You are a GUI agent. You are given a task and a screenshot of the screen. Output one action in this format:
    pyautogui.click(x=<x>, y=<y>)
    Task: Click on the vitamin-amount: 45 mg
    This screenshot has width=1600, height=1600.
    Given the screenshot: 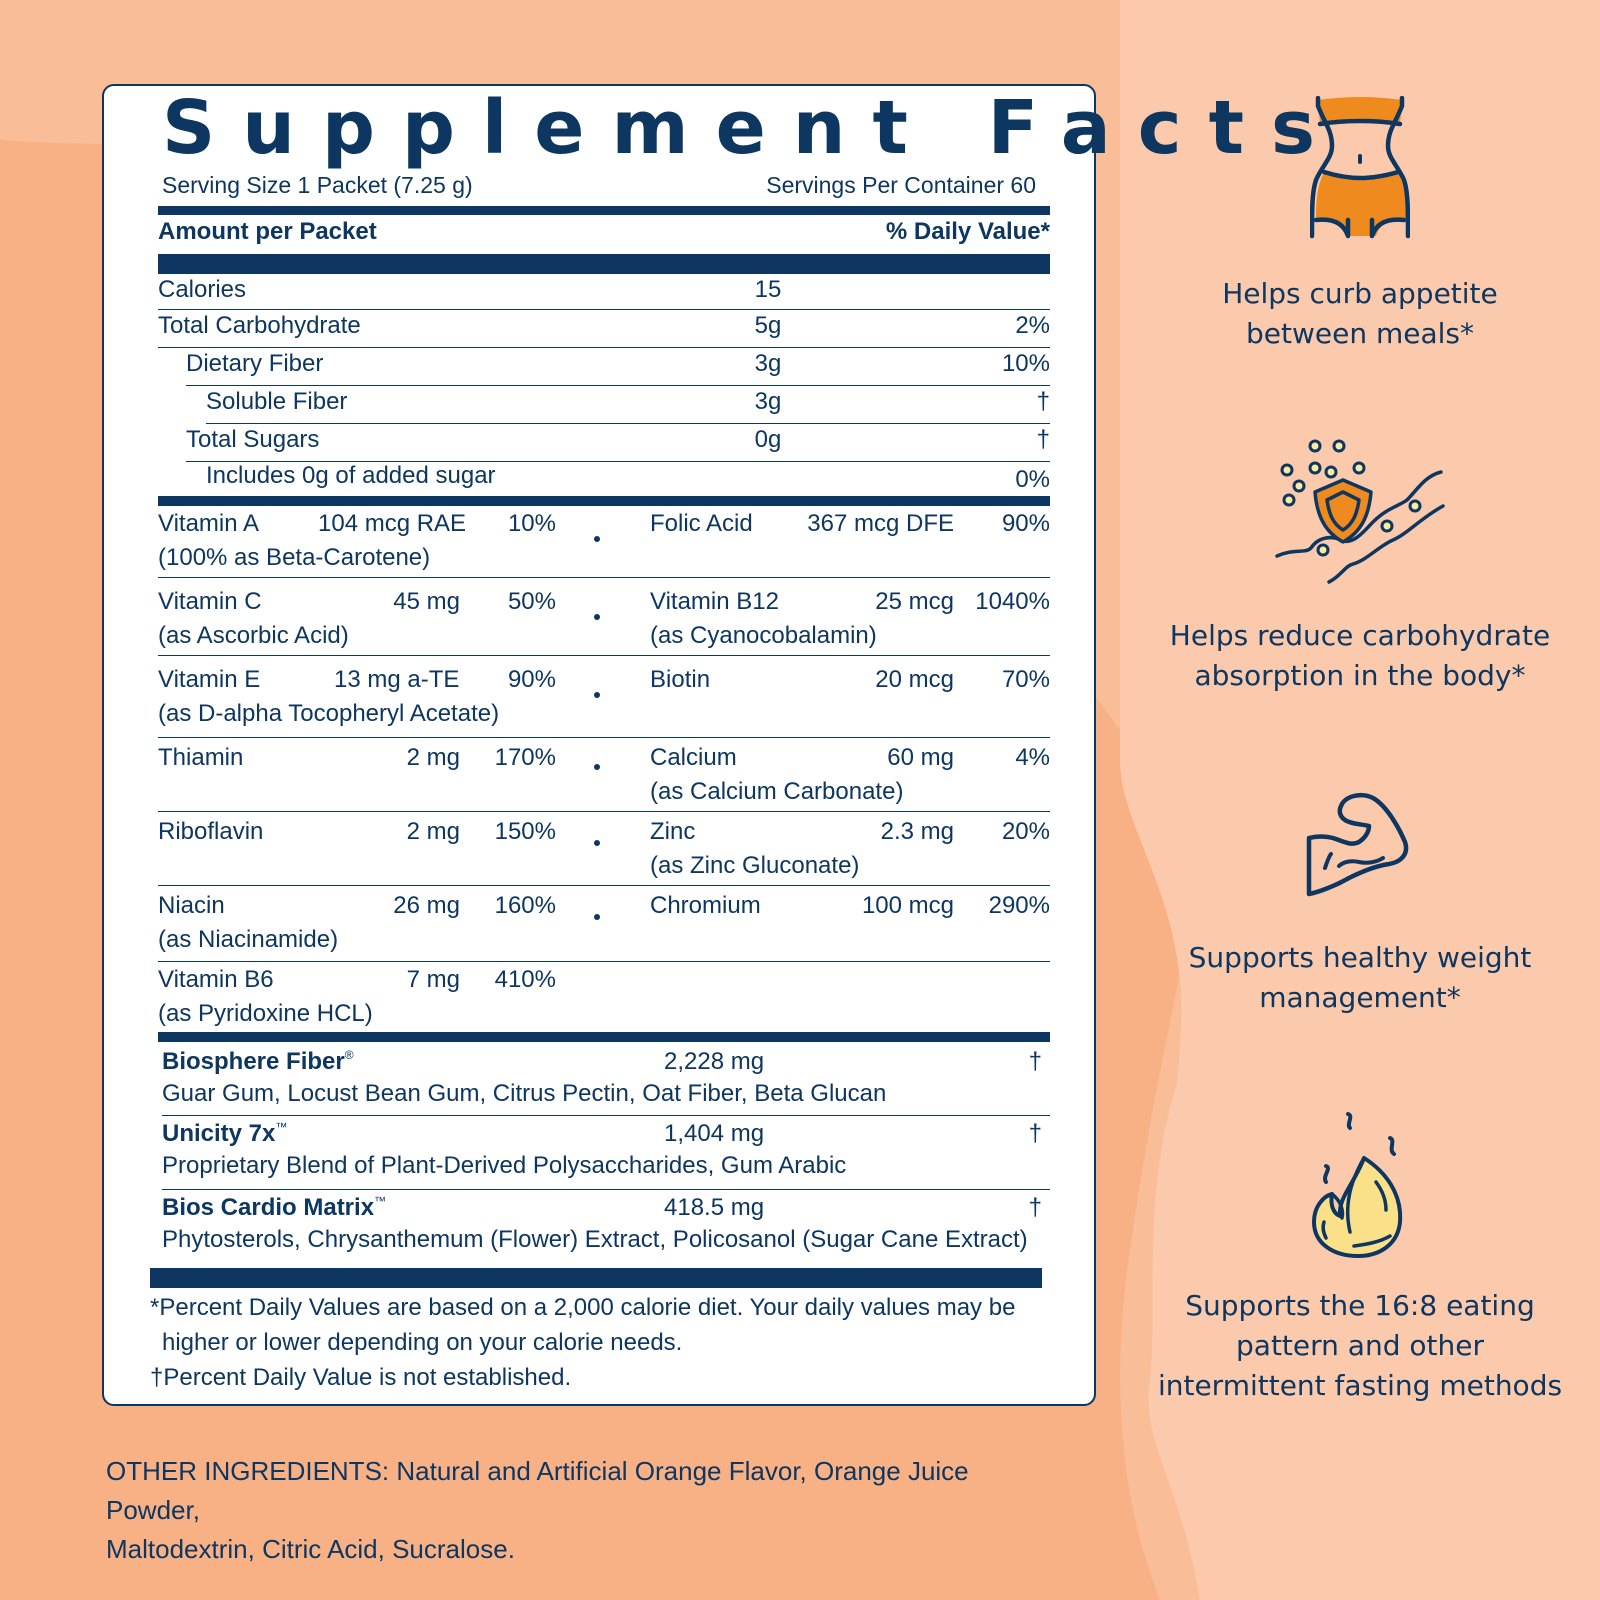 What is the action you would take?
    pyautogui.click(x=426, y=601)
    